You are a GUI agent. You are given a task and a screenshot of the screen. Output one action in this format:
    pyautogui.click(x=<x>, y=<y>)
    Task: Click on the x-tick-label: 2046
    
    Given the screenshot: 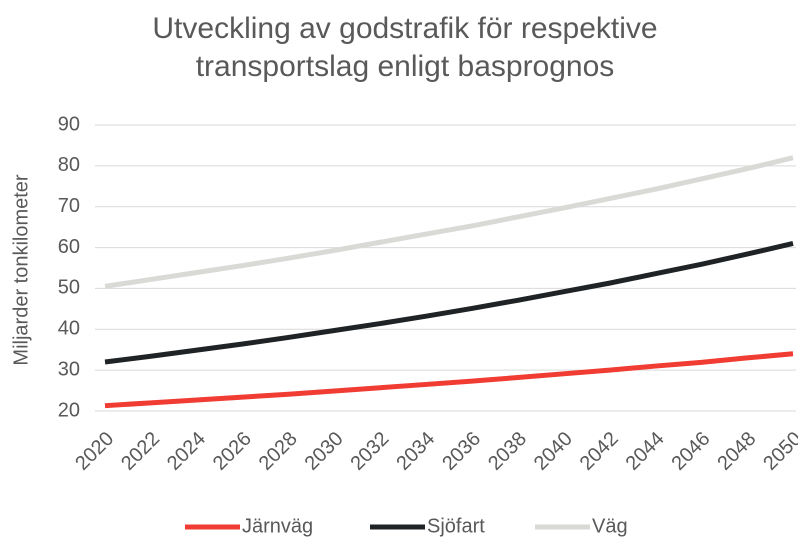 What is the action you would take?
    pyautogui.click(x=691, y=451)
    